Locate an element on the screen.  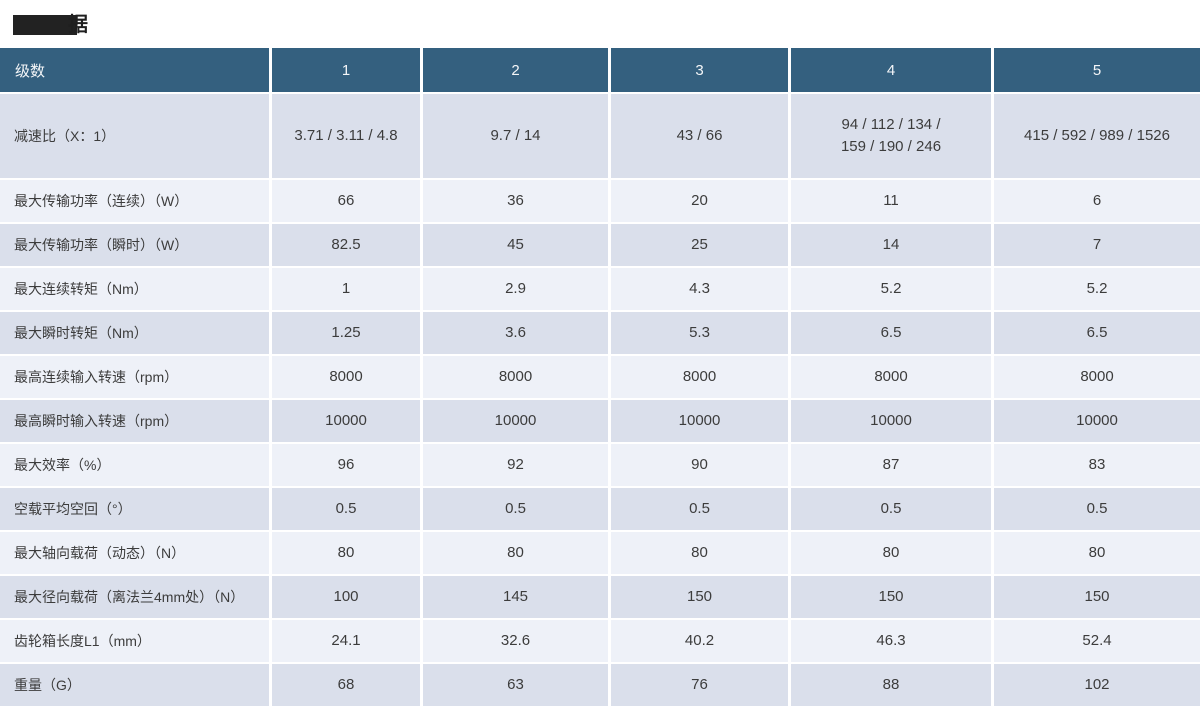
row-label: 最大径向载荷（离法兰4mm处）（N） is located at coordinates (136, 596).